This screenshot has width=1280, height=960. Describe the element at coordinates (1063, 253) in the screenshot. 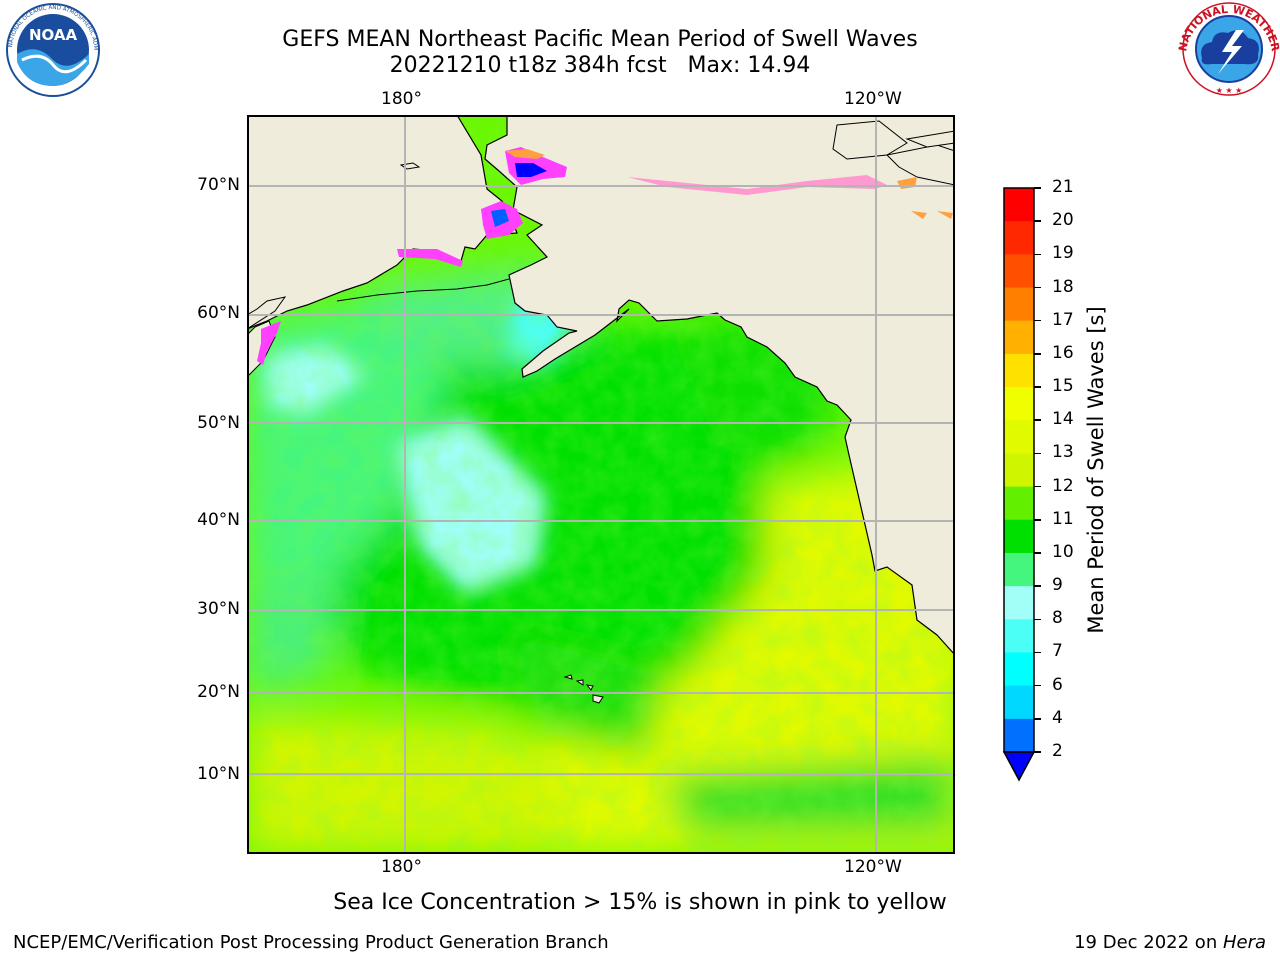

I see `colorbar-tick-label: 19` at that location.